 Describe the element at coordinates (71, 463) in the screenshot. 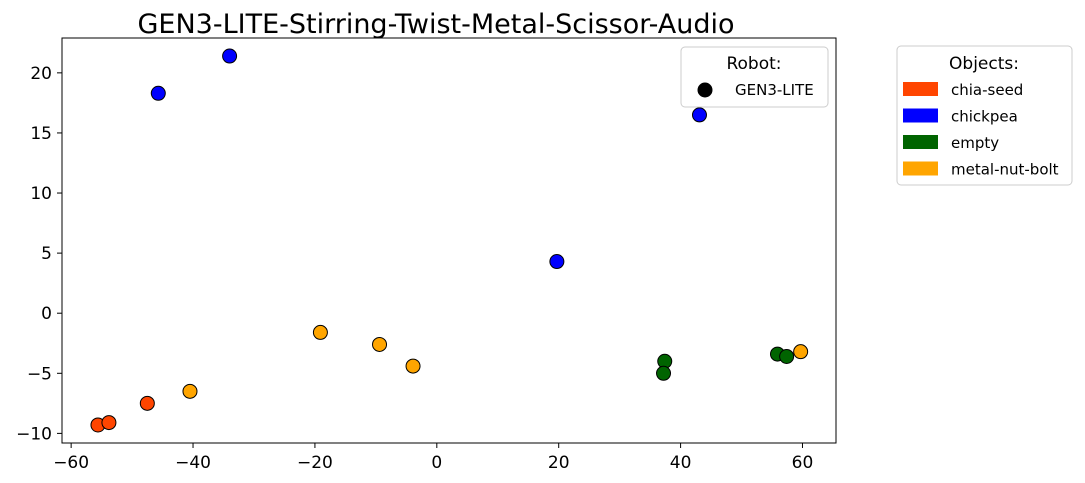

I see `x-tick-label: −60` at that location.